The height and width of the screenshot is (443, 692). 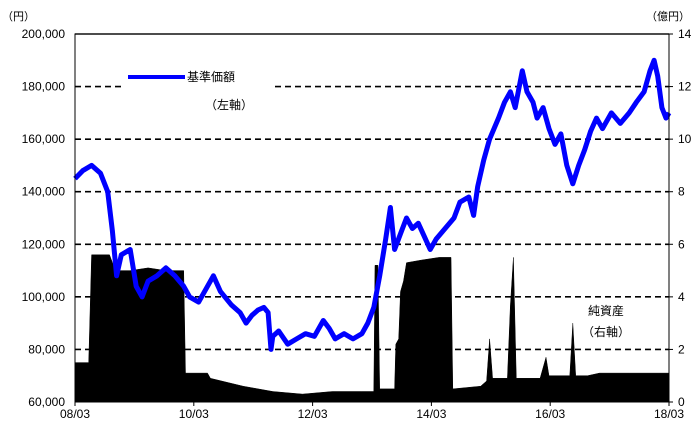 I want to click on left-axis-unit: （円）, so click(x=18, y=16).